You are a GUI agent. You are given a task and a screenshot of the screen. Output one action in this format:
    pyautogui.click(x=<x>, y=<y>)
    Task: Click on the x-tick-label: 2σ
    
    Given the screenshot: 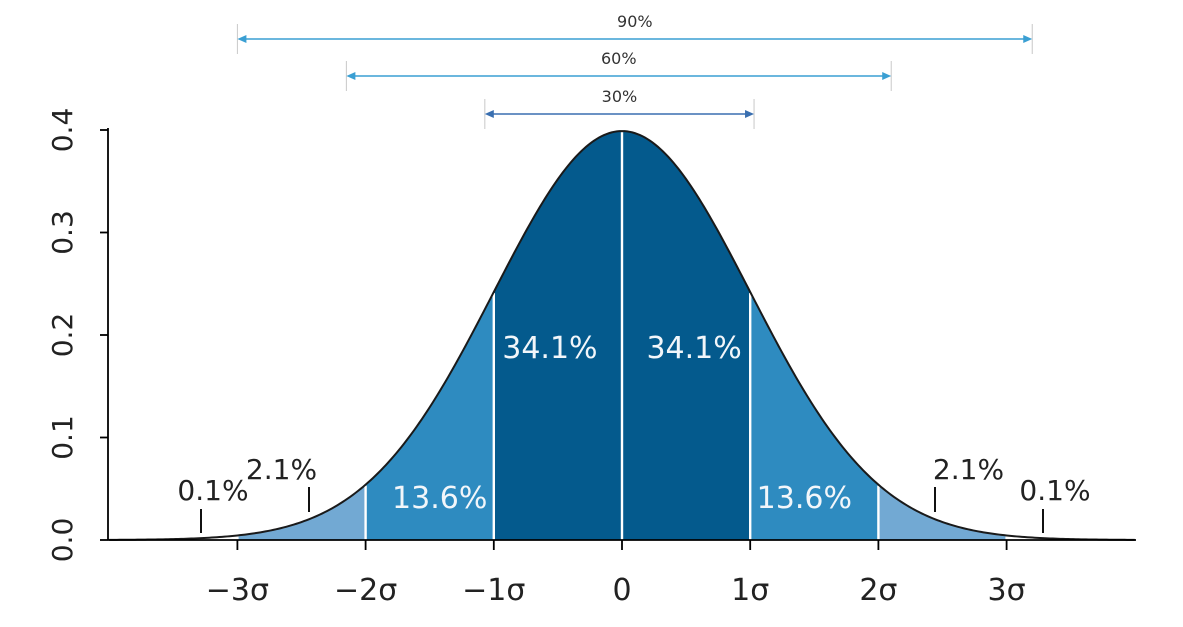 What is the action you would take?
    pyautogui.click(x=878, y=590)
    